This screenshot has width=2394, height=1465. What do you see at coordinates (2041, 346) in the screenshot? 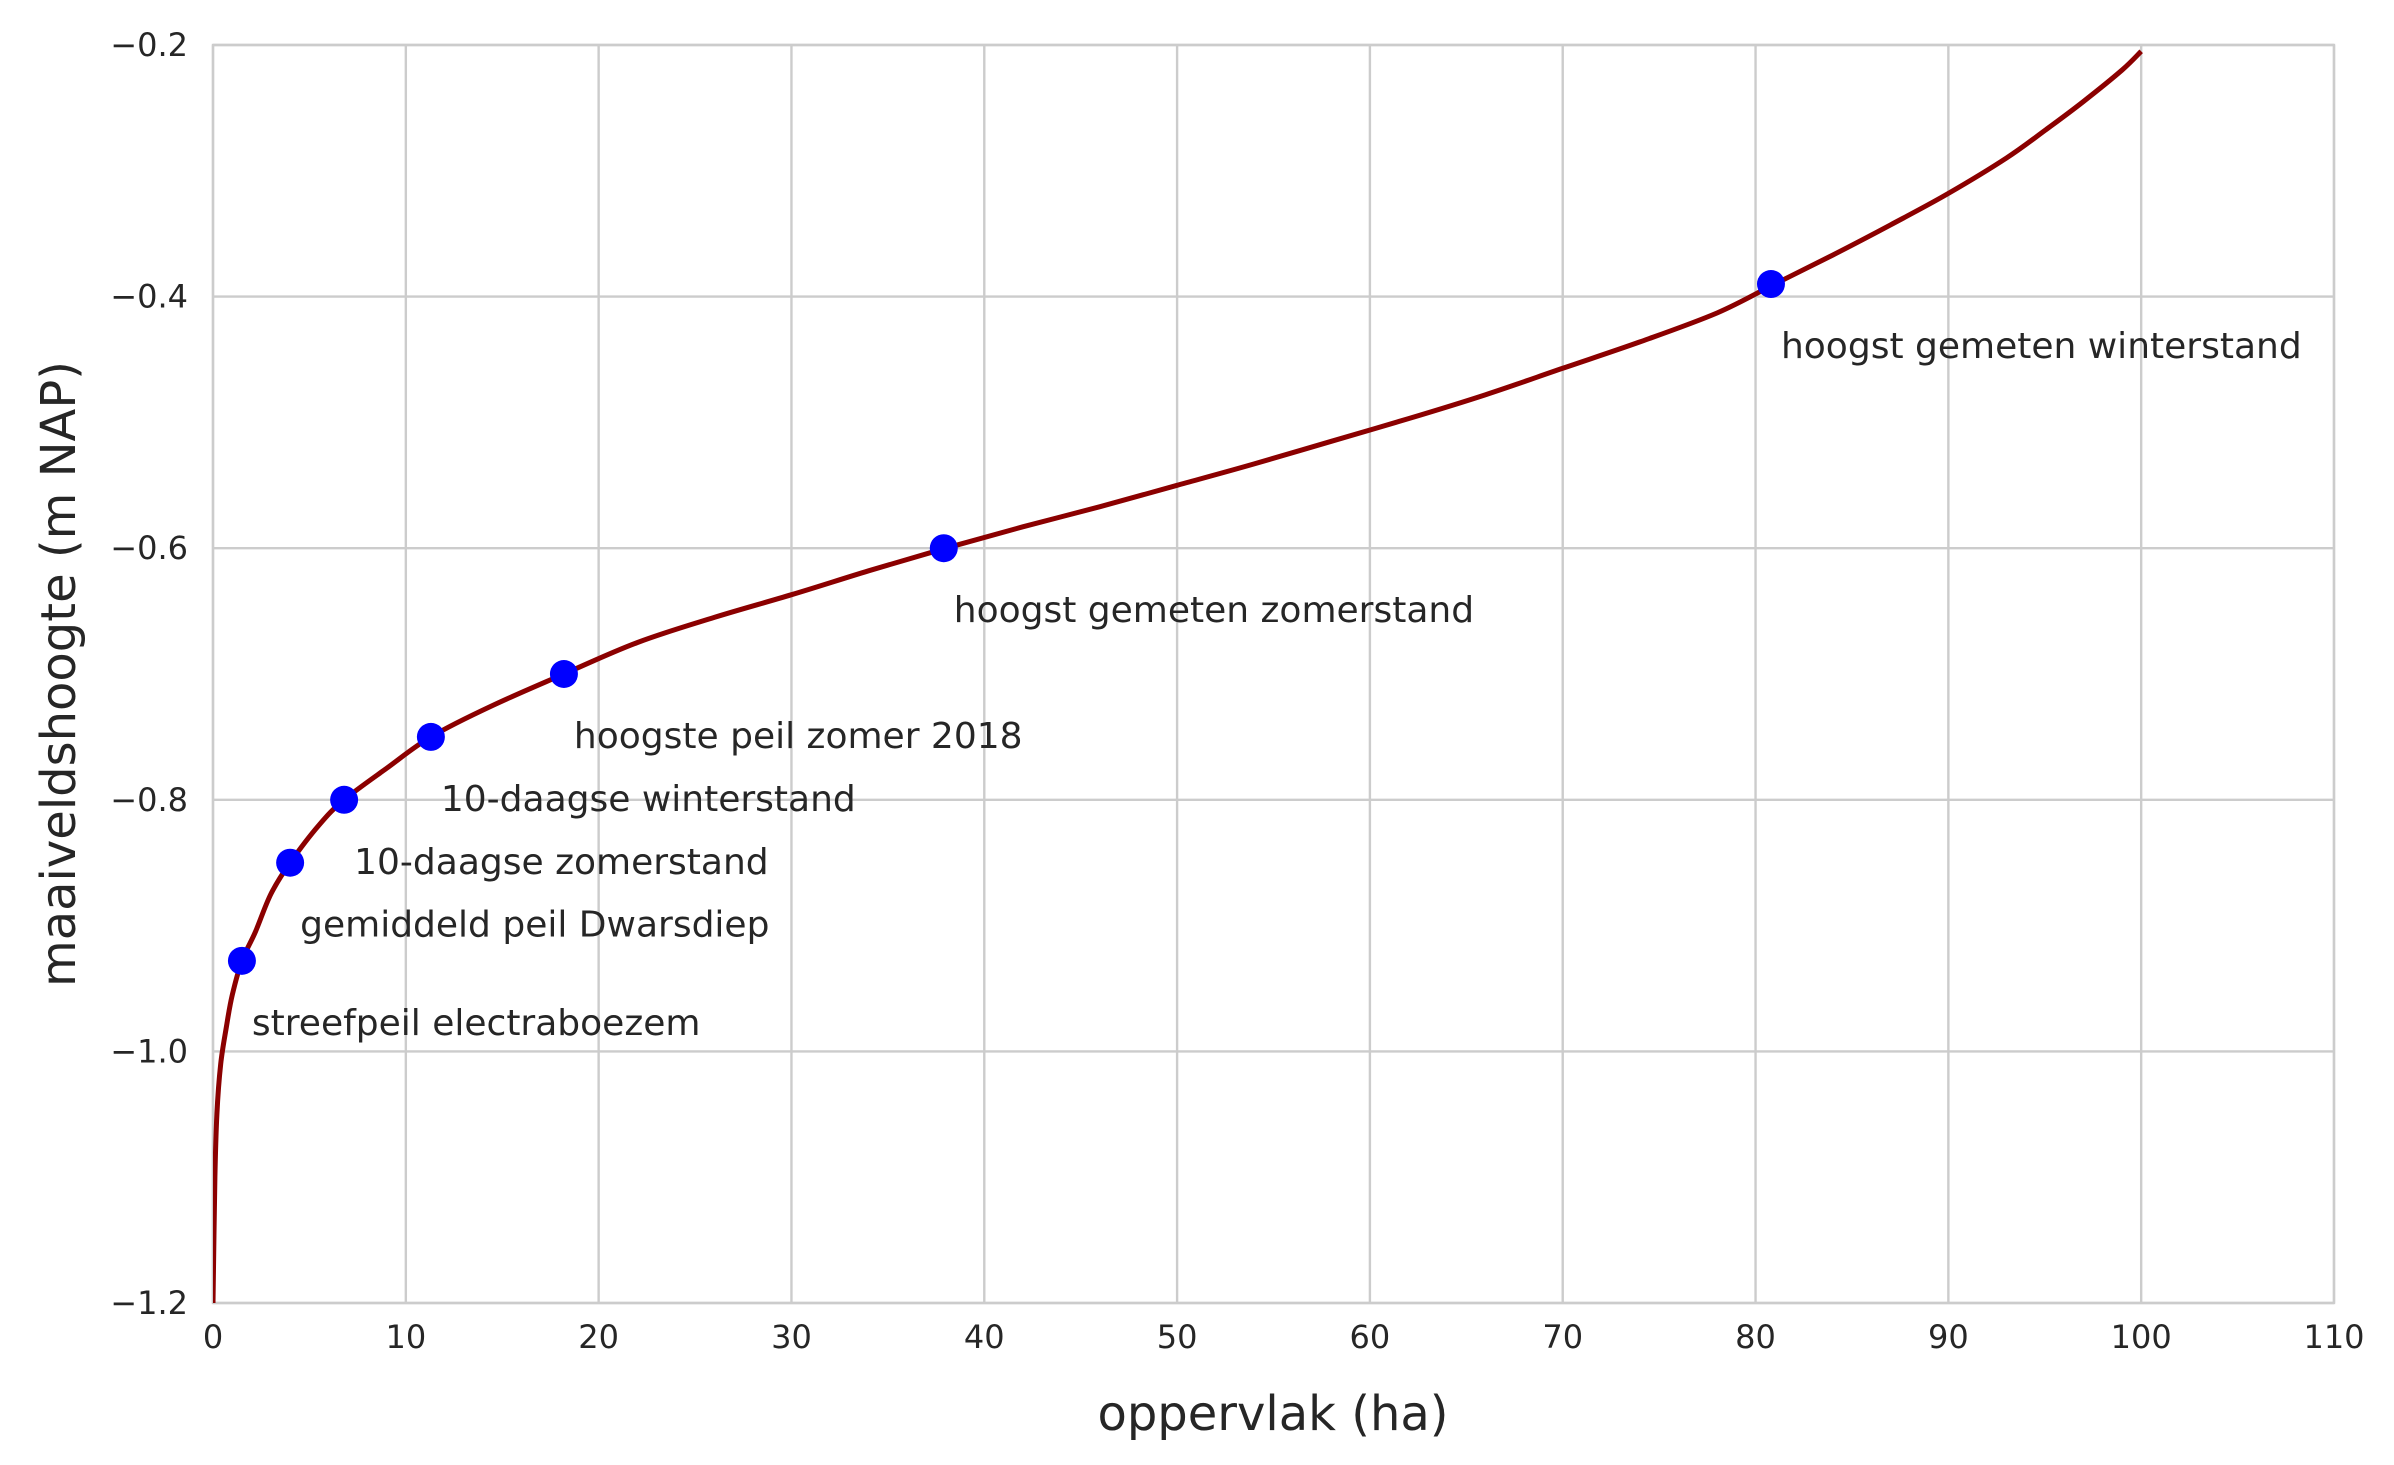
I see `data-point-annotation: hoogst gemeten winterstand` at bounding box center [2041, 346].